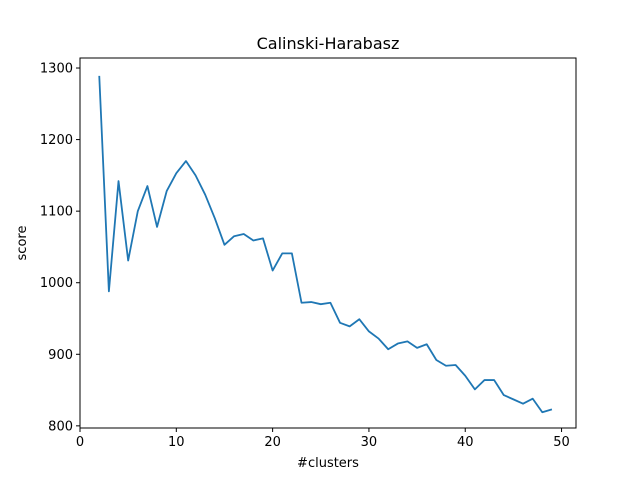  Describe the element at coordinates (56, 140) in the screenshot. I see `y-tick-label: 1200` at that location.